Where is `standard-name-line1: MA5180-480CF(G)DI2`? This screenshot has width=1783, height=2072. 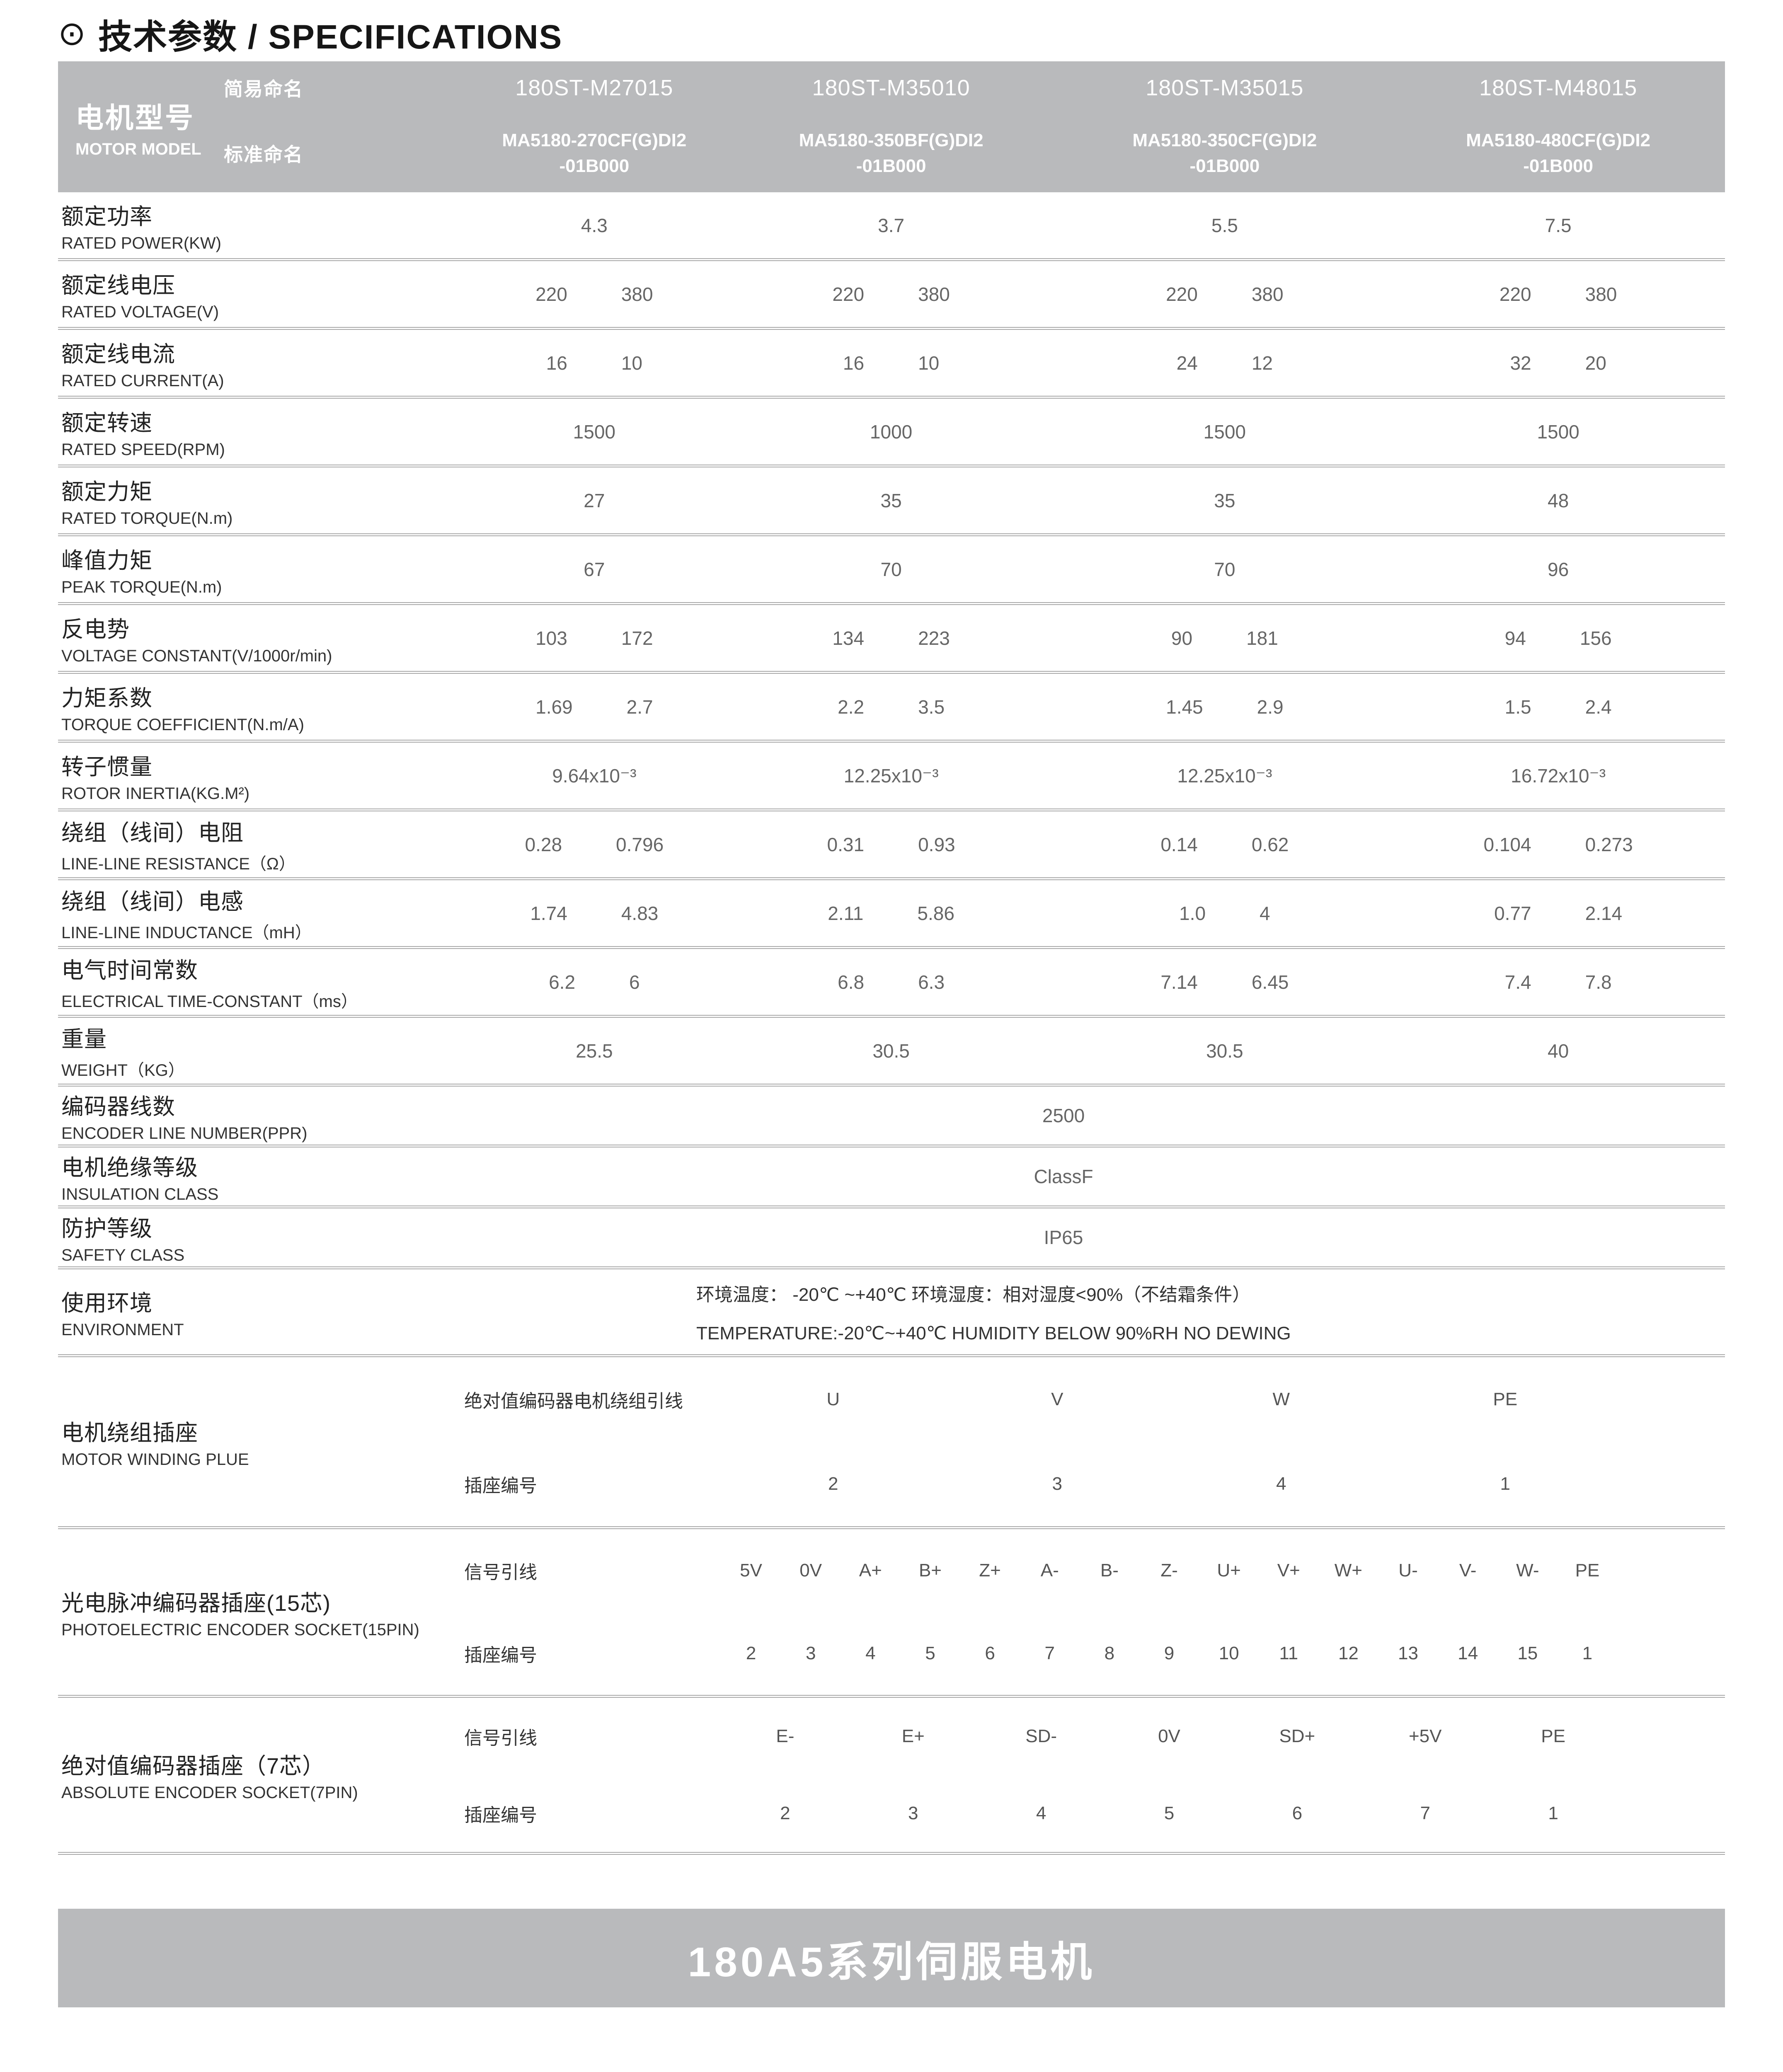 standard-name-line1: MA5180-480CF(G)DI2 is located at coordinates (1558, 140).